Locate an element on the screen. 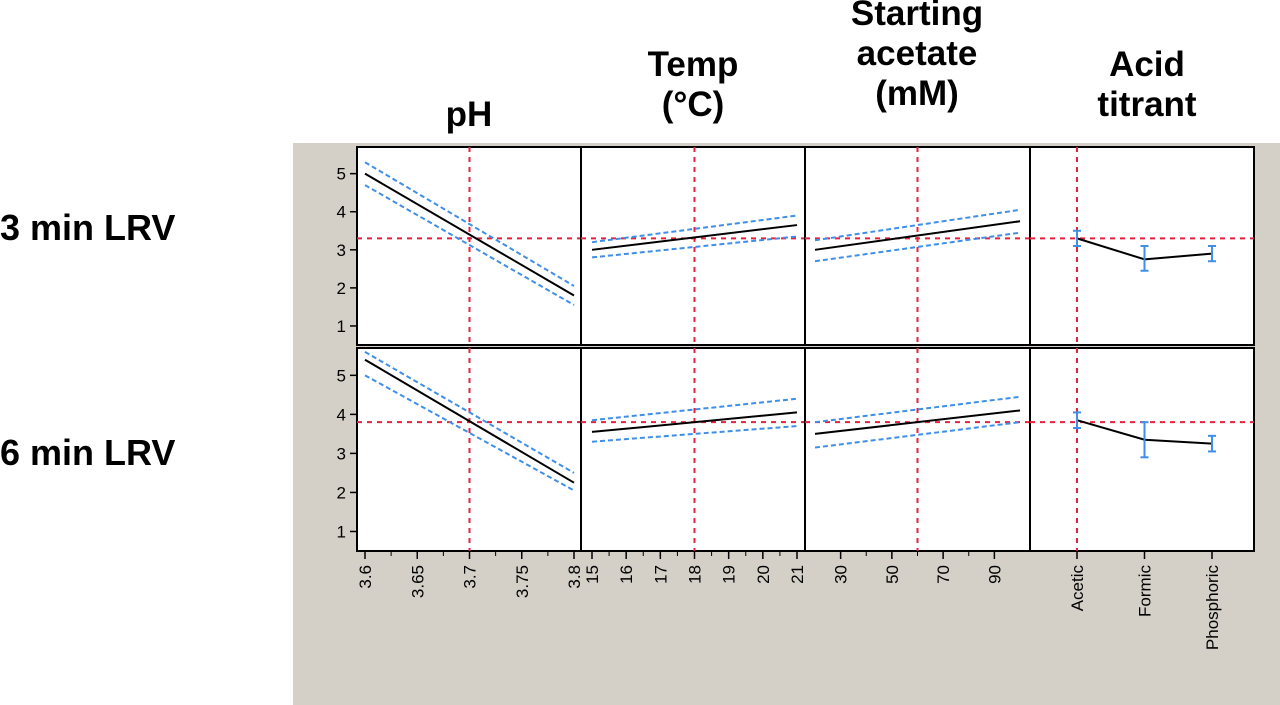 The height and width of the screenshot is (705, 1280). ci-upper-r0-c0 is located at coordinates (469, 224).